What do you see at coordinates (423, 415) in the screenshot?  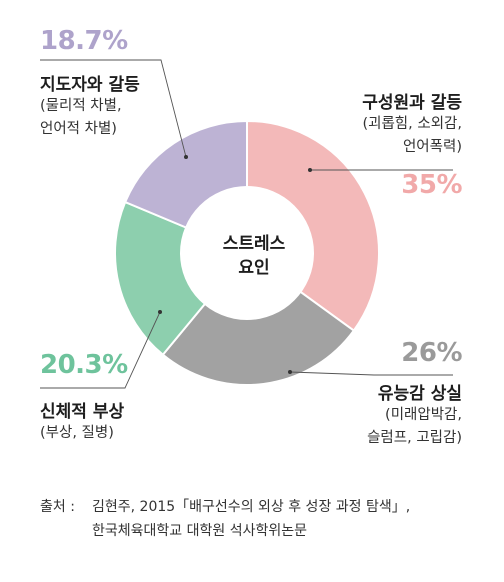 I see `slice-detail-line: (미래압박감,` at bounding box center [423, 415].